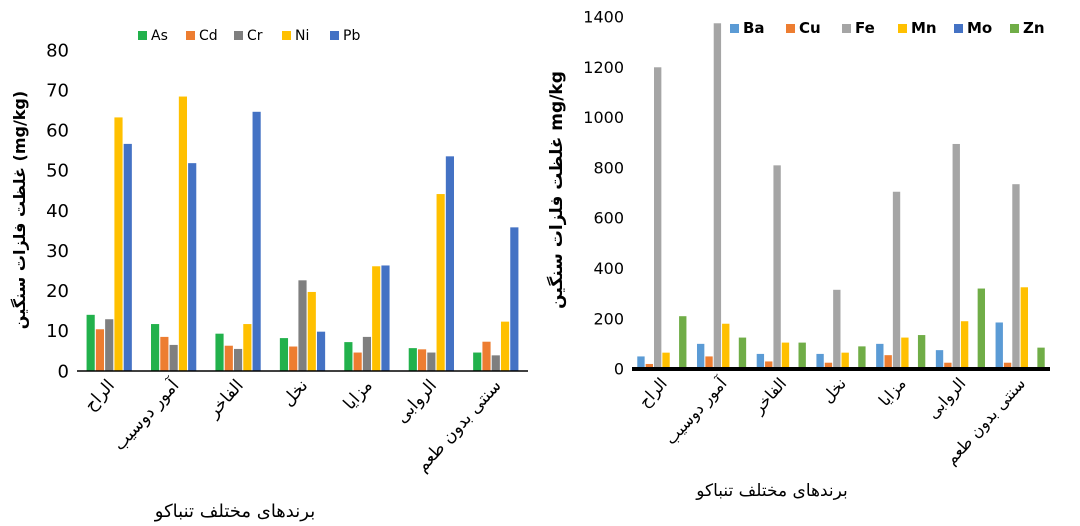 The width and height of the screenshot is (1080, 526). What do you see at coordinates (57, 291) in the screenshot?
I see `y-tick-label: 20` at bounding box center [57, 291].